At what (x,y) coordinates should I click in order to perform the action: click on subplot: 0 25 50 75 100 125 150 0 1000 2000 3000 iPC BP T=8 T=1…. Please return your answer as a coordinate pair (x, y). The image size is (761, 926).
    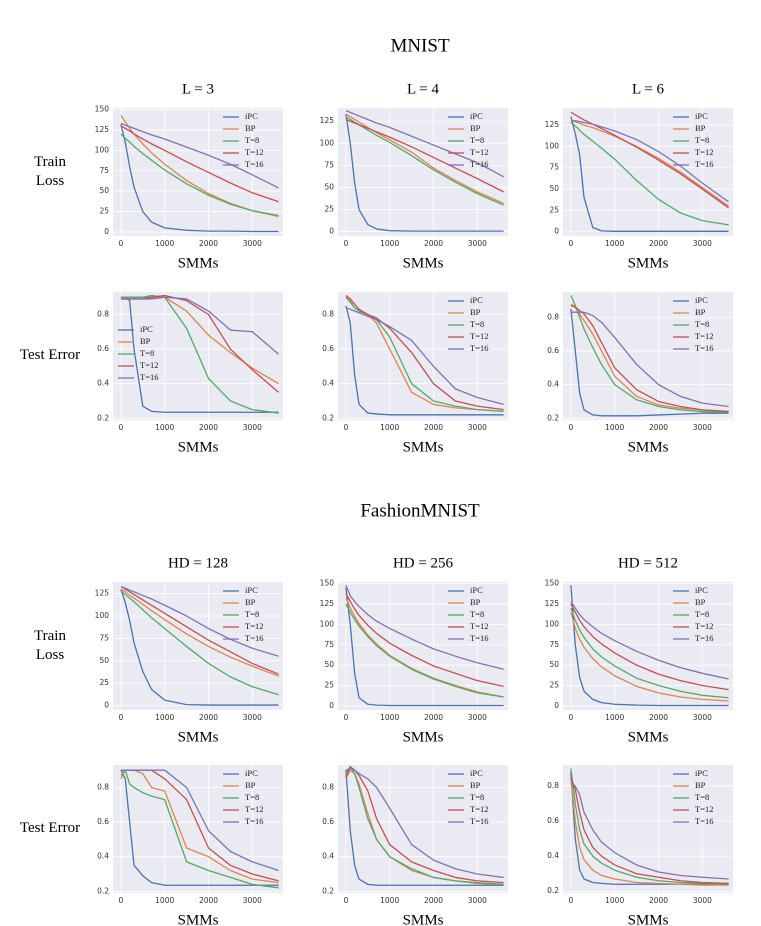
    Looking at the image, I should click on (158, 176).